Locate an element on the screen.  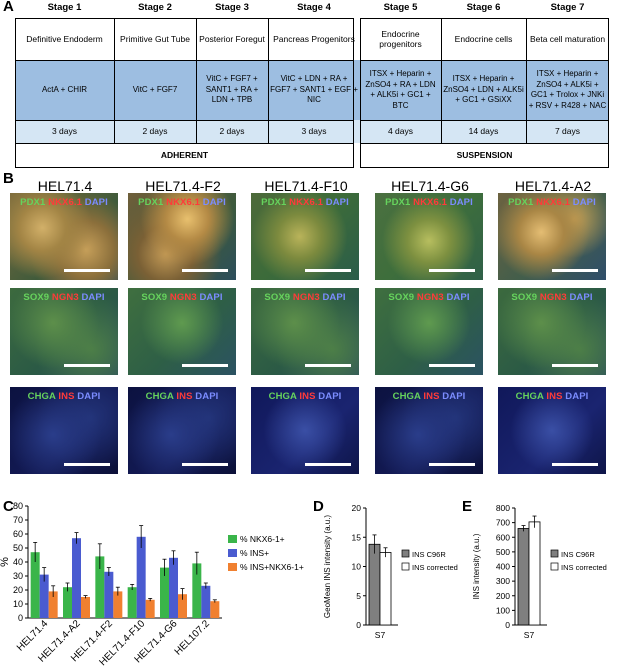
x-tick-label: HEL107.2 is located at coordinates (193, 638).